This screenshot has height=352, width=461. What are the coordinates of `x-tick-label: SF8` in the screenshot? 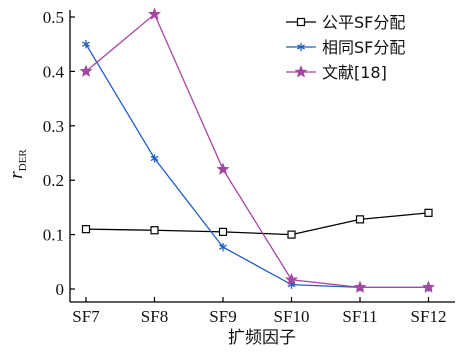 It's located at (154, 316).